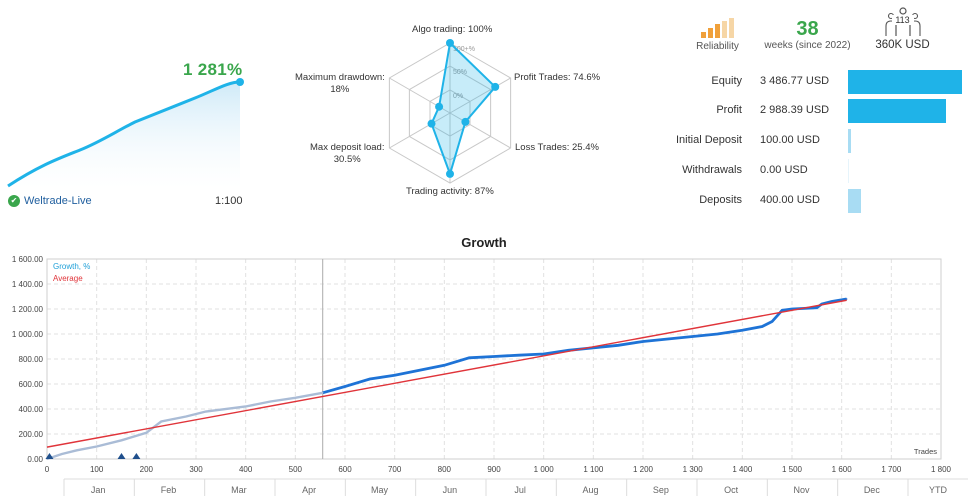 The height and width of the screenshot is (499, 968). What do you see at coordinates (661, 490) in the screenshot?
I see `month-label: Sep` at bounding box center [661, 490].